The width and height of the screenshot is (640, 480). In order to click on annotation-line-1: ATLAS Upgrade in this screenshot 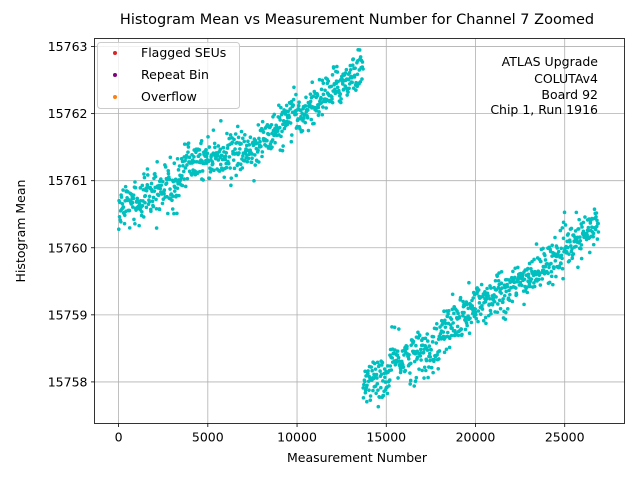, I will do `click(550, 61)`.